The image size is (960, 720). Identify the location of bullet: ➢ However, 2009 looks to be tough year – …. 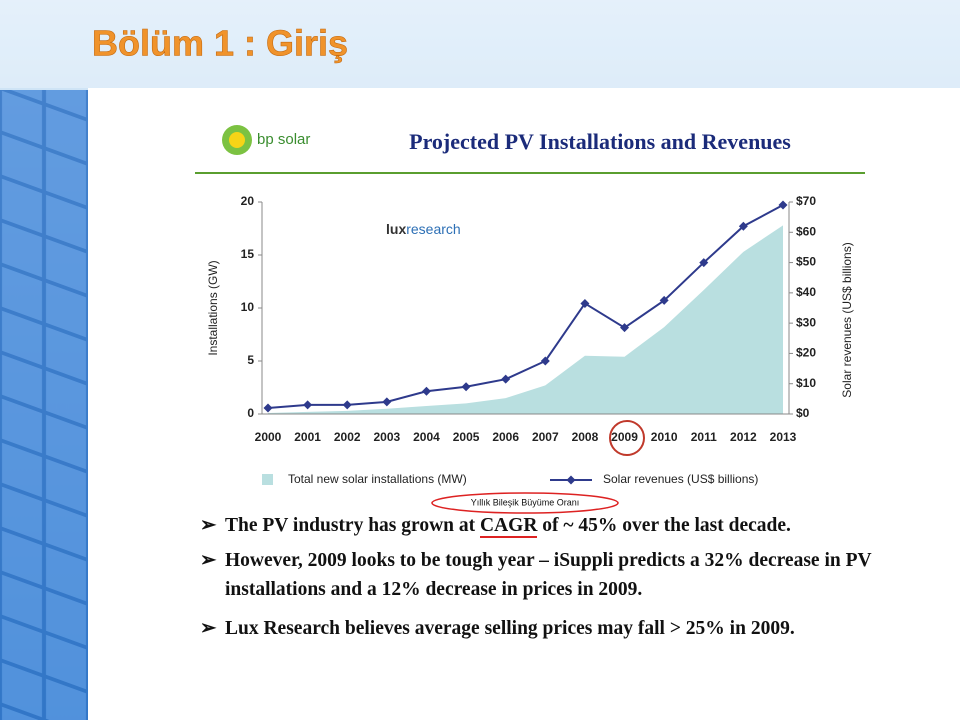
(540, 575).